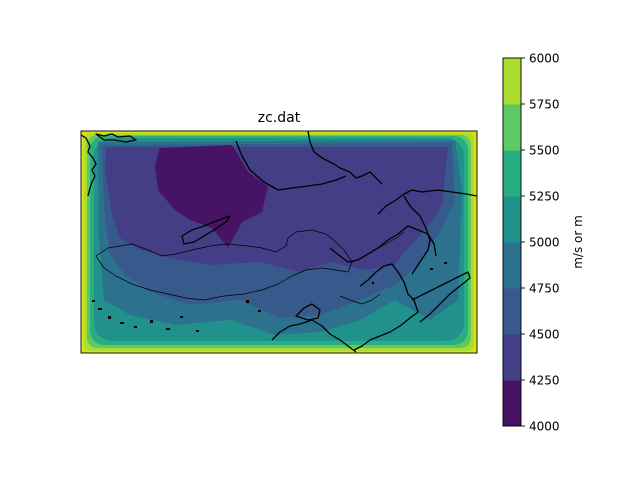 This screenshot has width=640, height=480. What do you see at coordinates (441, 297) in the screenshot?
I see `coastline-japan` at bounding box center [441, 297].